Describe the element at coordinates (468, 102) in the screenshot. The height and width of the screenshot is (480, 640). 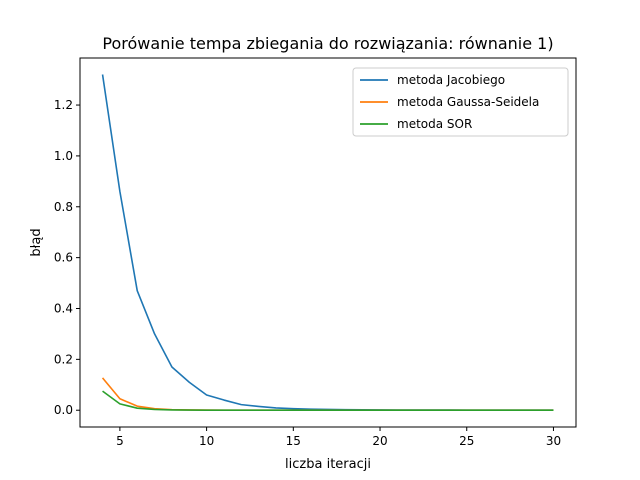
I see `legend-label: metoda Gaussa-Seidela` at that location.